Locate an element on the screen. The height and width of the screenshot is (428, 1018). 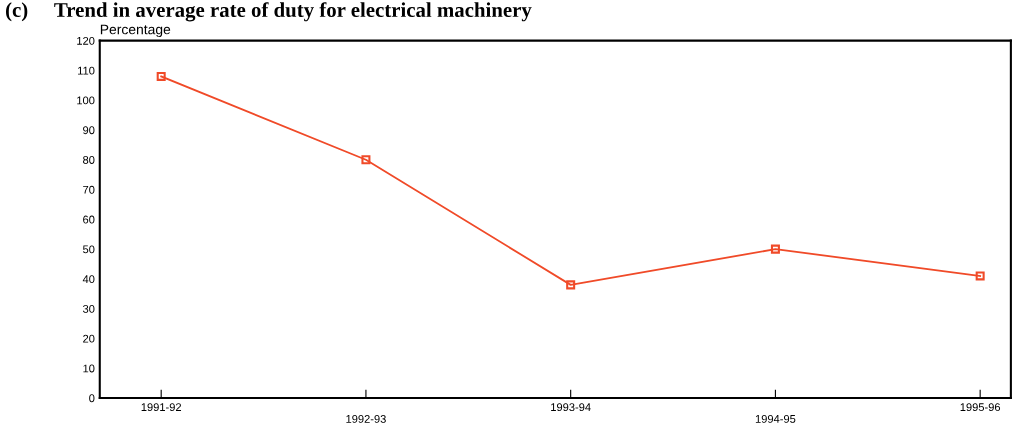
x-tick-label: 1994-95 is located at coordinates (775, 419).